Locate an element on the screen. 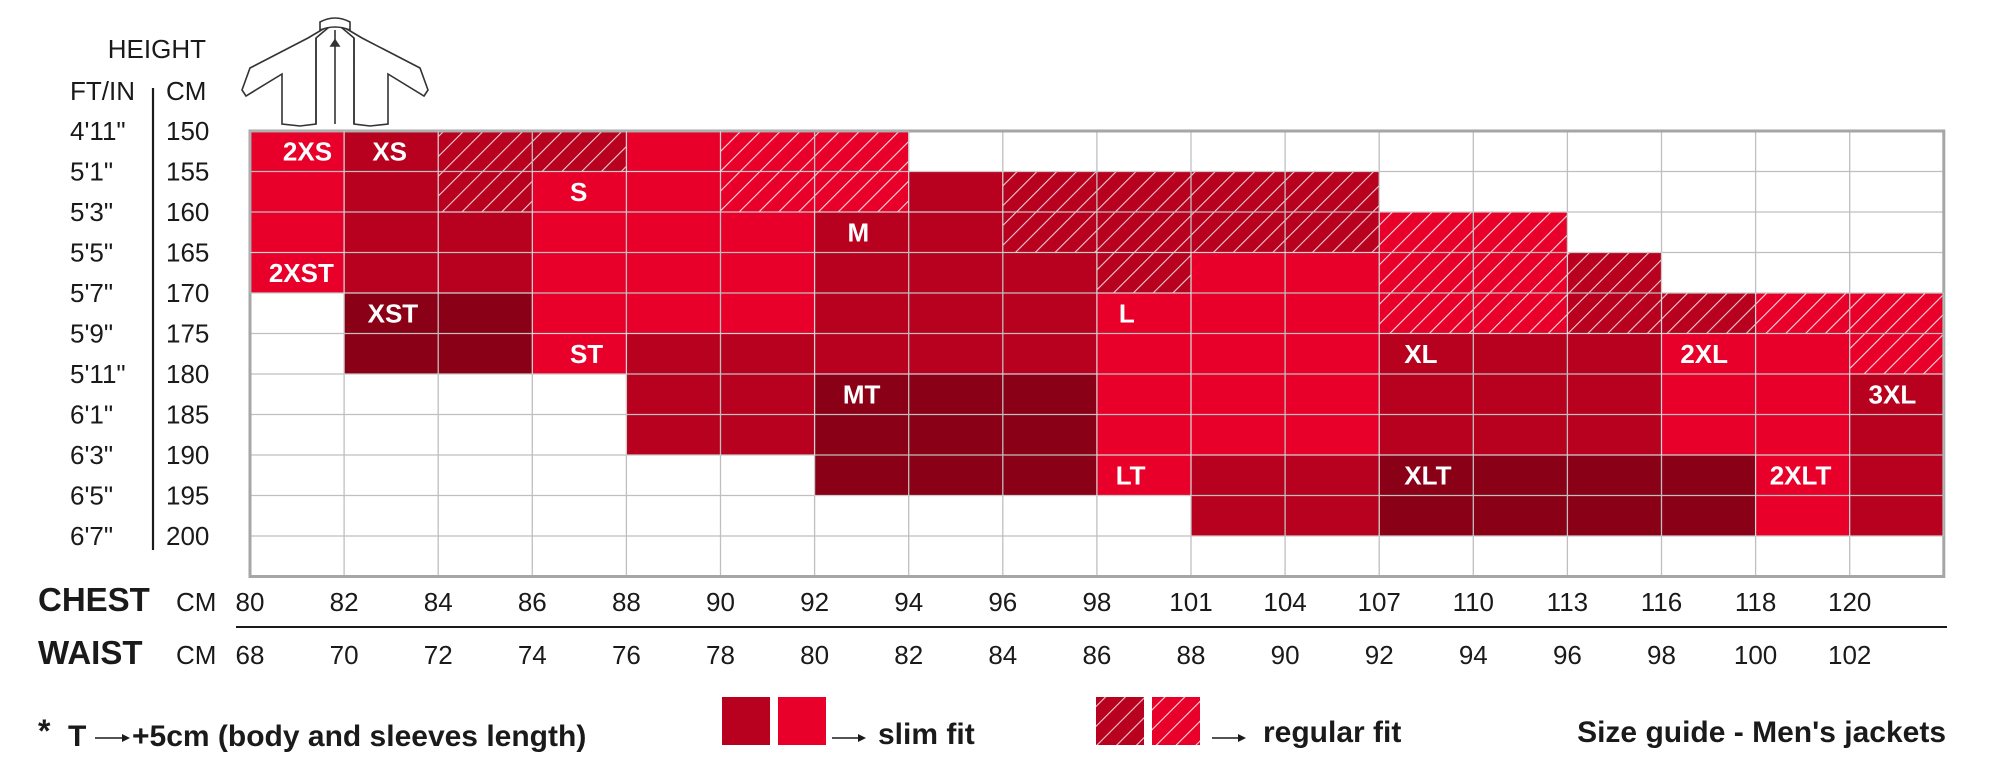 This screenshot has height=777, width=2000. height-ft-tick: 6'5" is located at coordinates (91, 496).